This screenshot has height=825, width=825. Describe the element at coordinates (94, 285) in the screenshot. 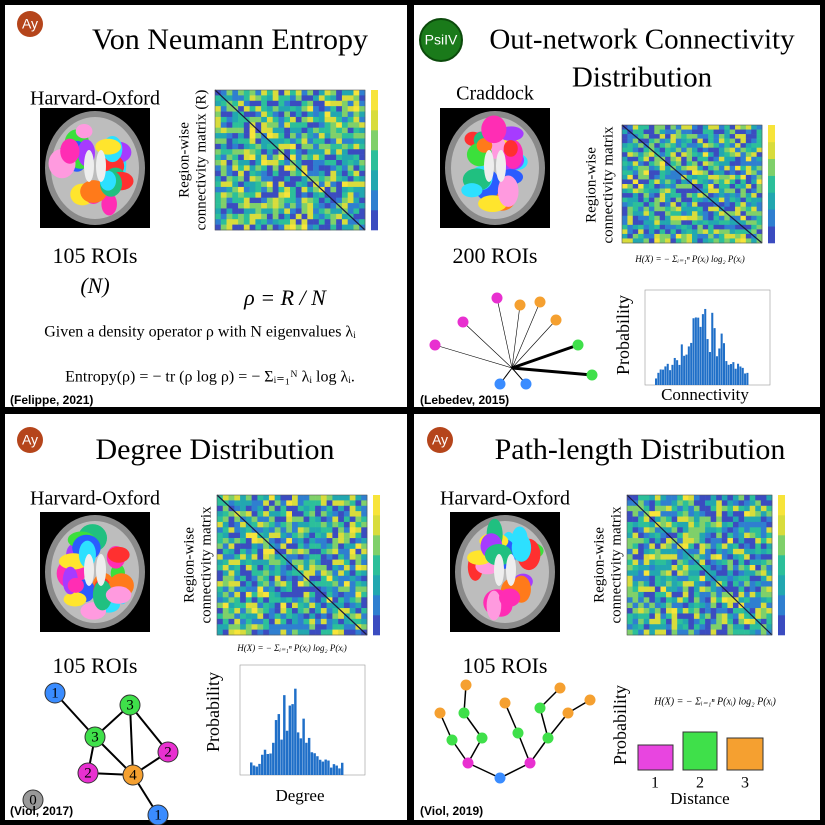

I see `roi-note: (N)` at that location.